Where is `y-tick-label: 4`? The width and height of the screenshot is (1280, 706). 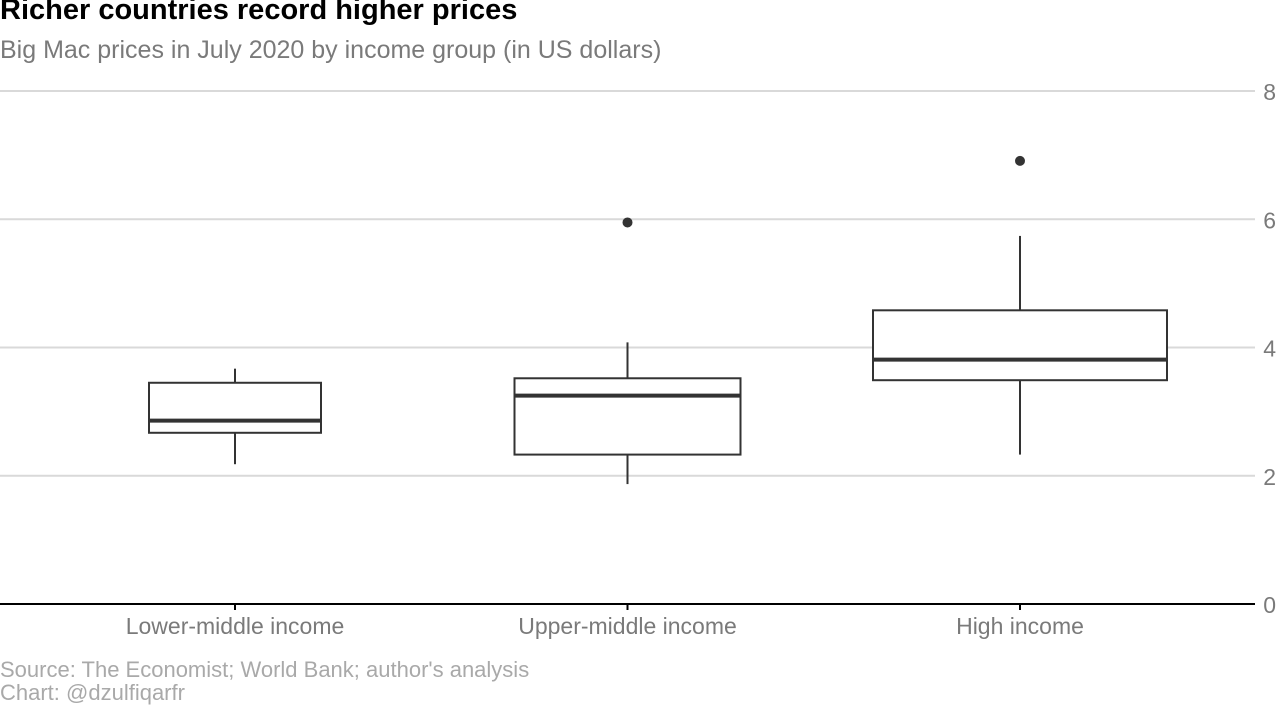 y-tick-label: 4 is located at coordinates (1269, 349).